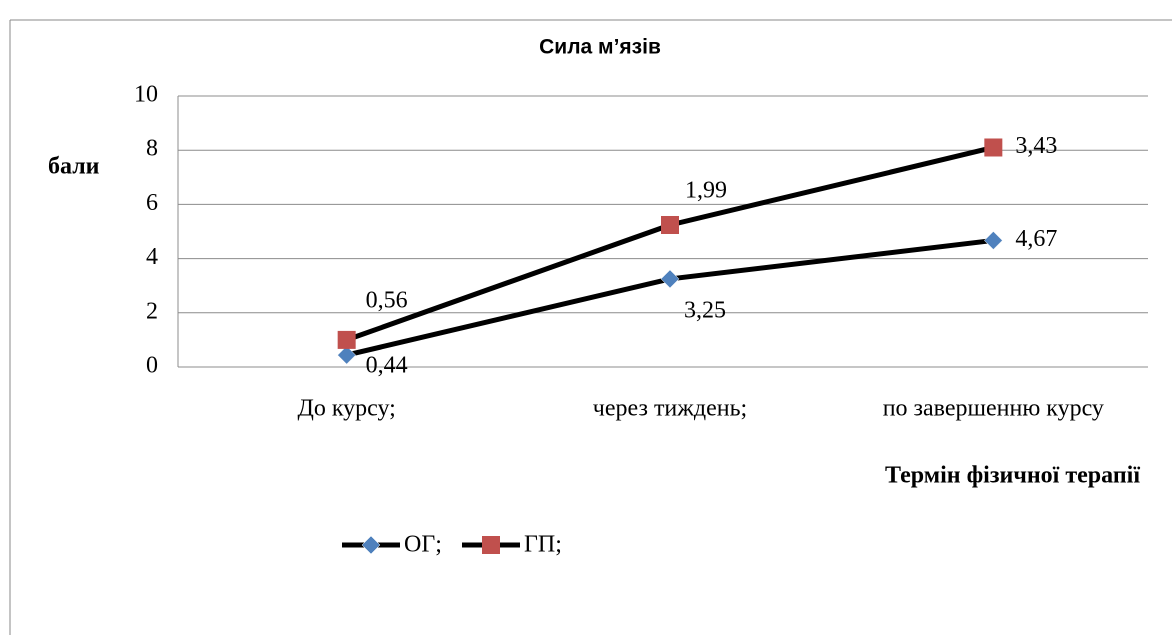 The image size is (1172, 635). I want to click on x-tick-label: по завершенню курсу, so click(993, 409).